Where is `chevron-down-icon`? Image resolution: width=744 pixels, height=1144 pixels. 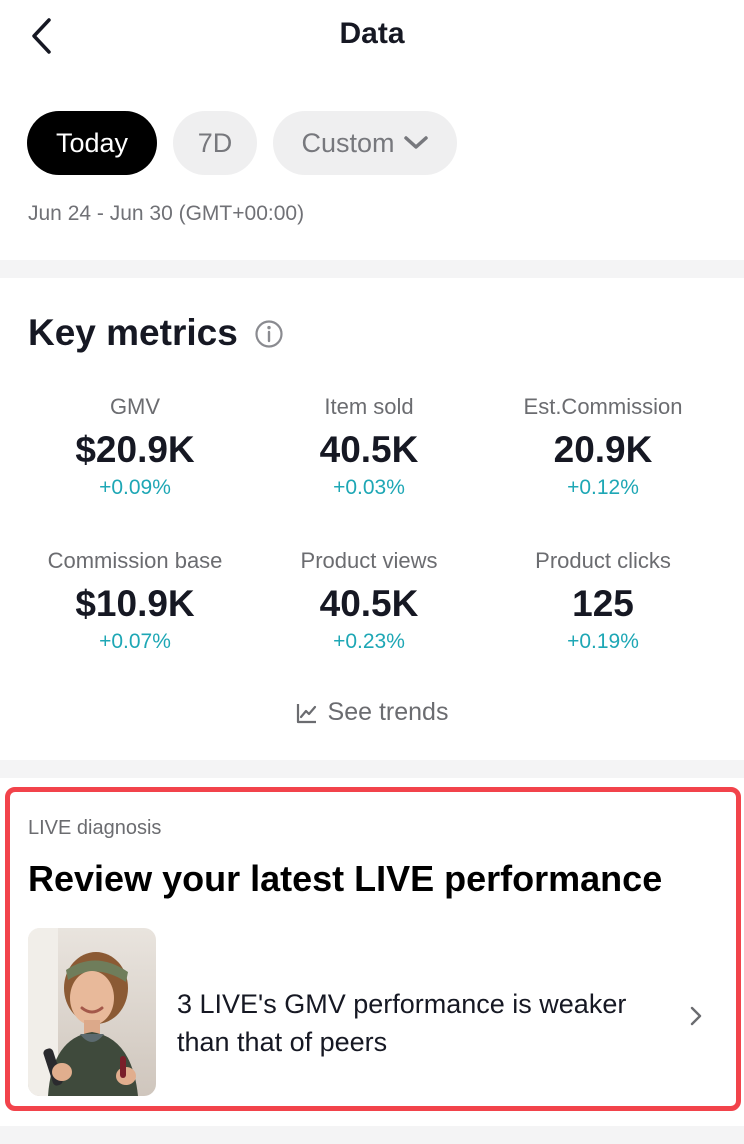 chevron-down-icon is located at coordinates (415, 142).